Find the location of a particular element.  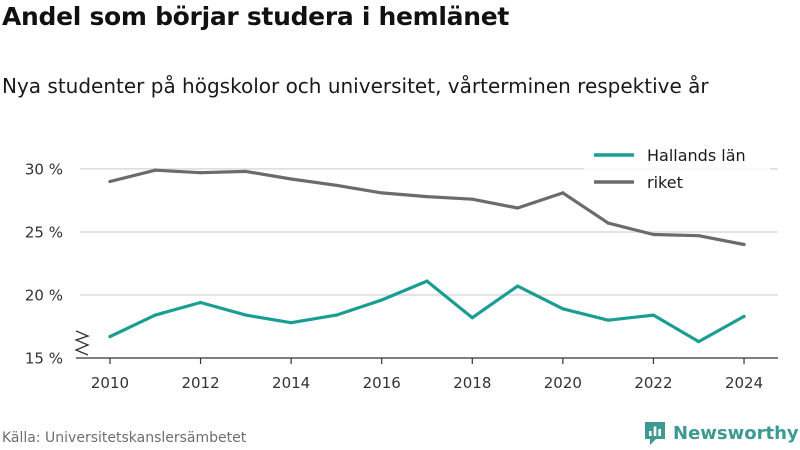

y-tick-label: 15 % is located at coordinates (44, 359).